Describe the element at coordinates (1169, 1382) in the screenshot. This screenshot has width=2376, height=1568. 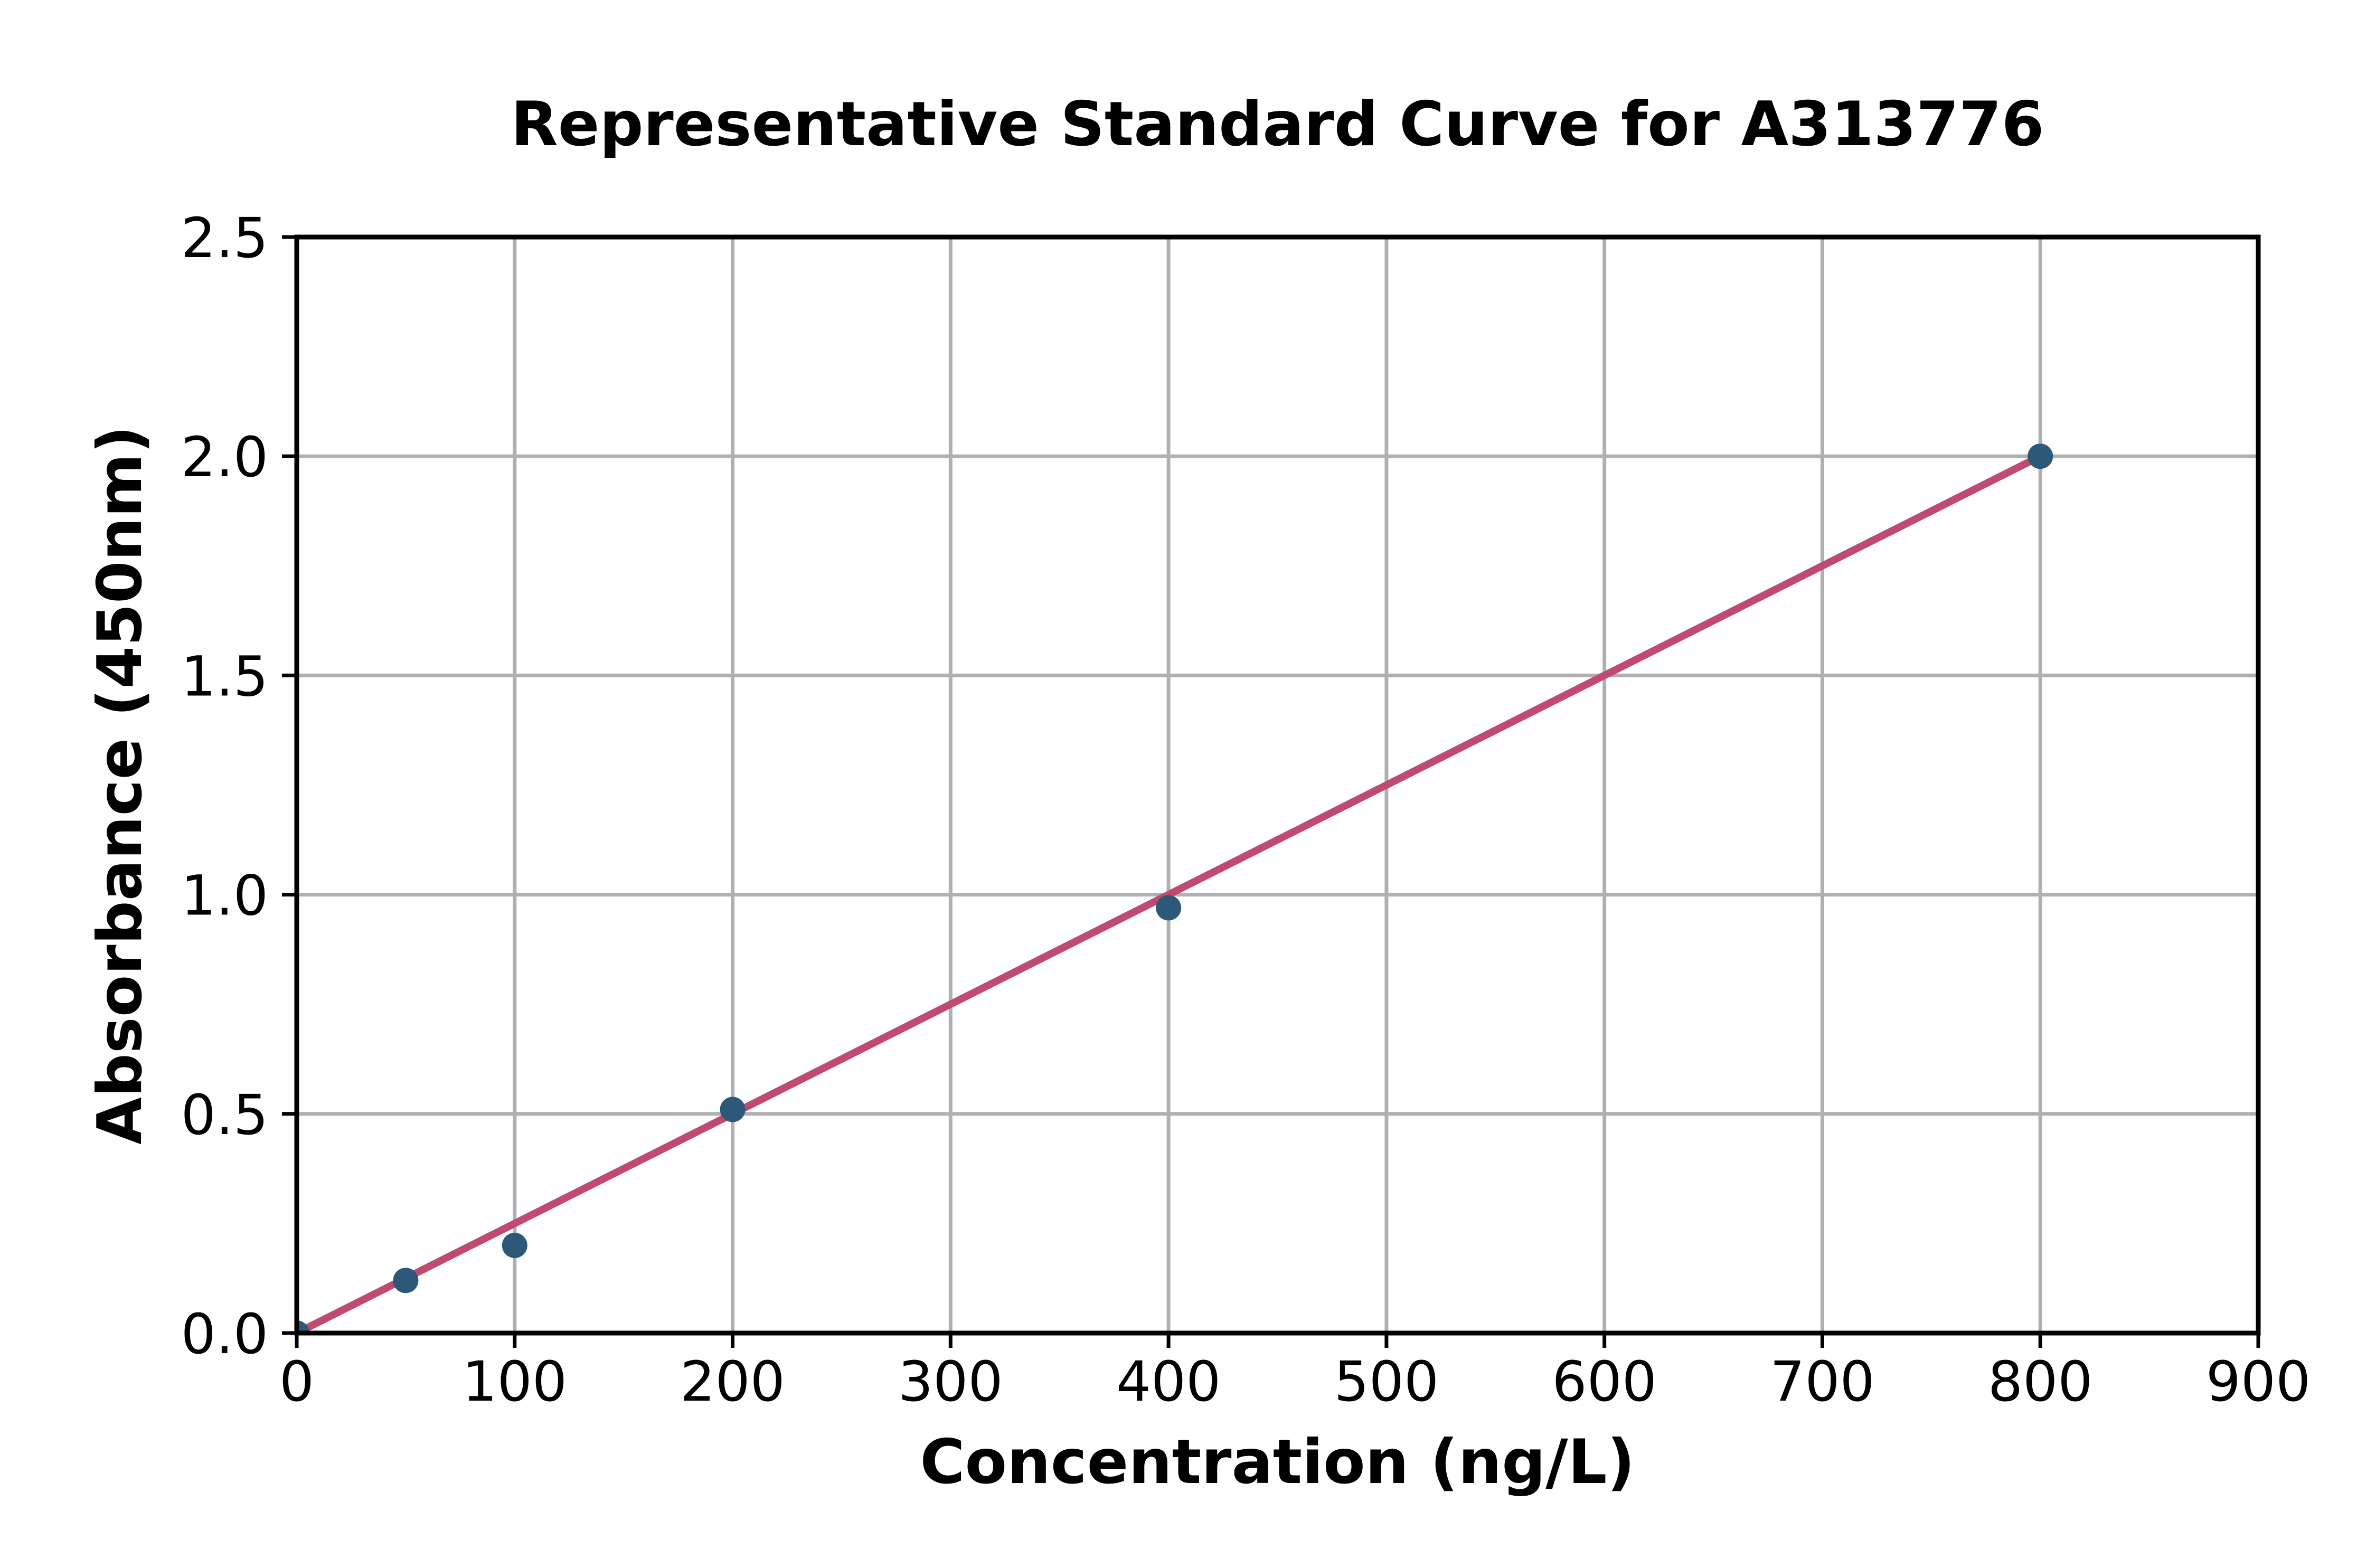
I see `x-tick-label: 400` at that location.